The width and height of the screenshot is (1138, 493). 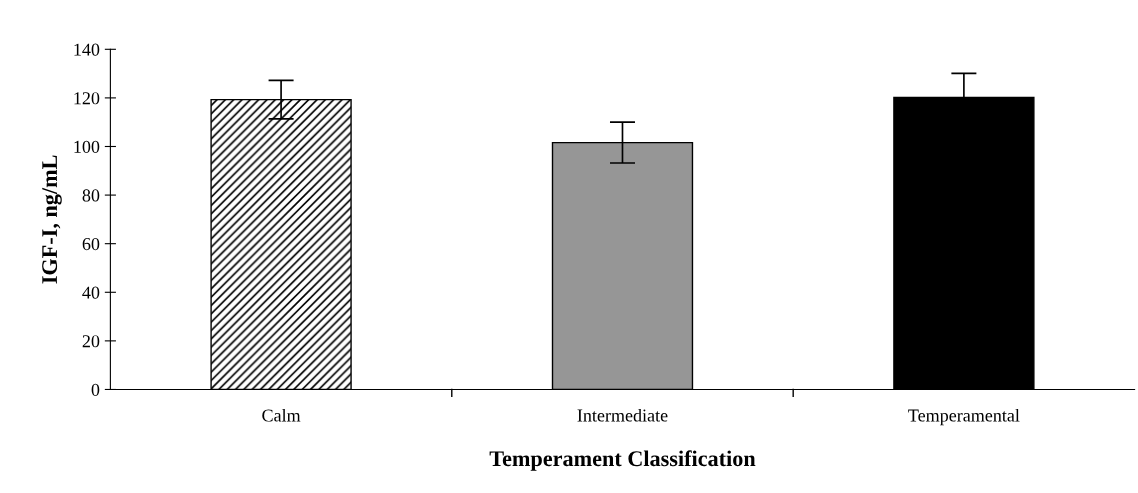 What do you see at coordinates (964, 417) in the screenshot?
I see `x-tick-label: Temperamental` at bounding box center [964, 417].